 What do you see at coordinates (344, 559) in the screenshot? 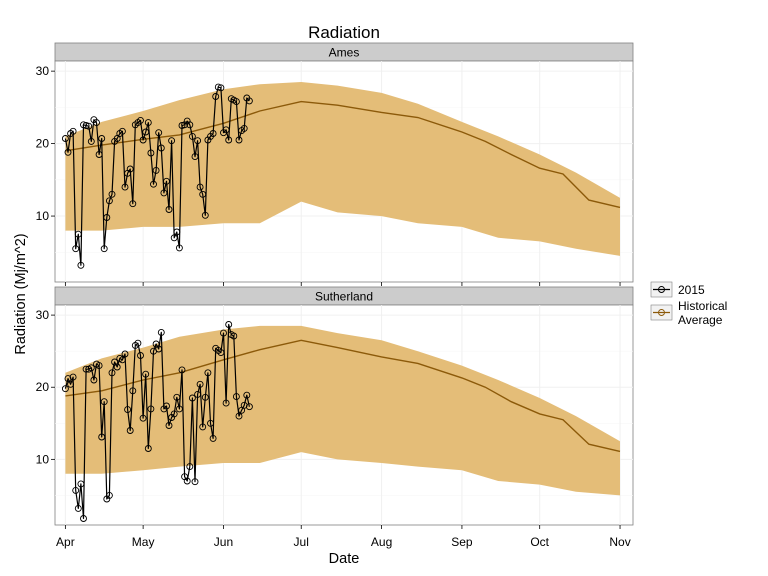
I see `x-axis-title: Date` at bounding box center [344, 559].